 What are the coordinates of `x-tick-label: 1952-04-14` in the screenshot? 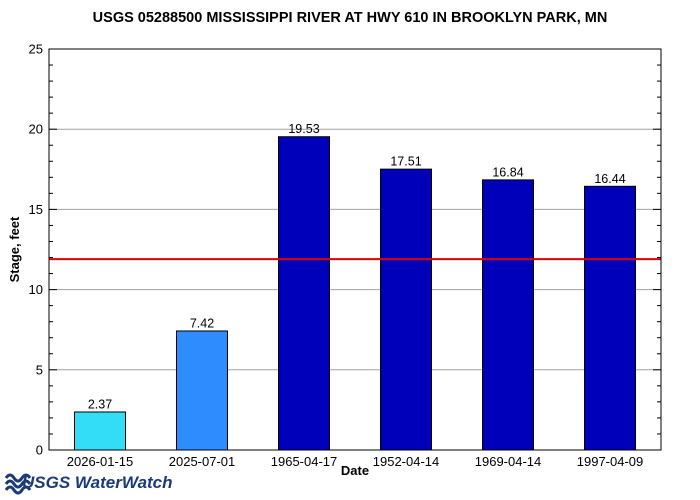 It's located at (406, 461).